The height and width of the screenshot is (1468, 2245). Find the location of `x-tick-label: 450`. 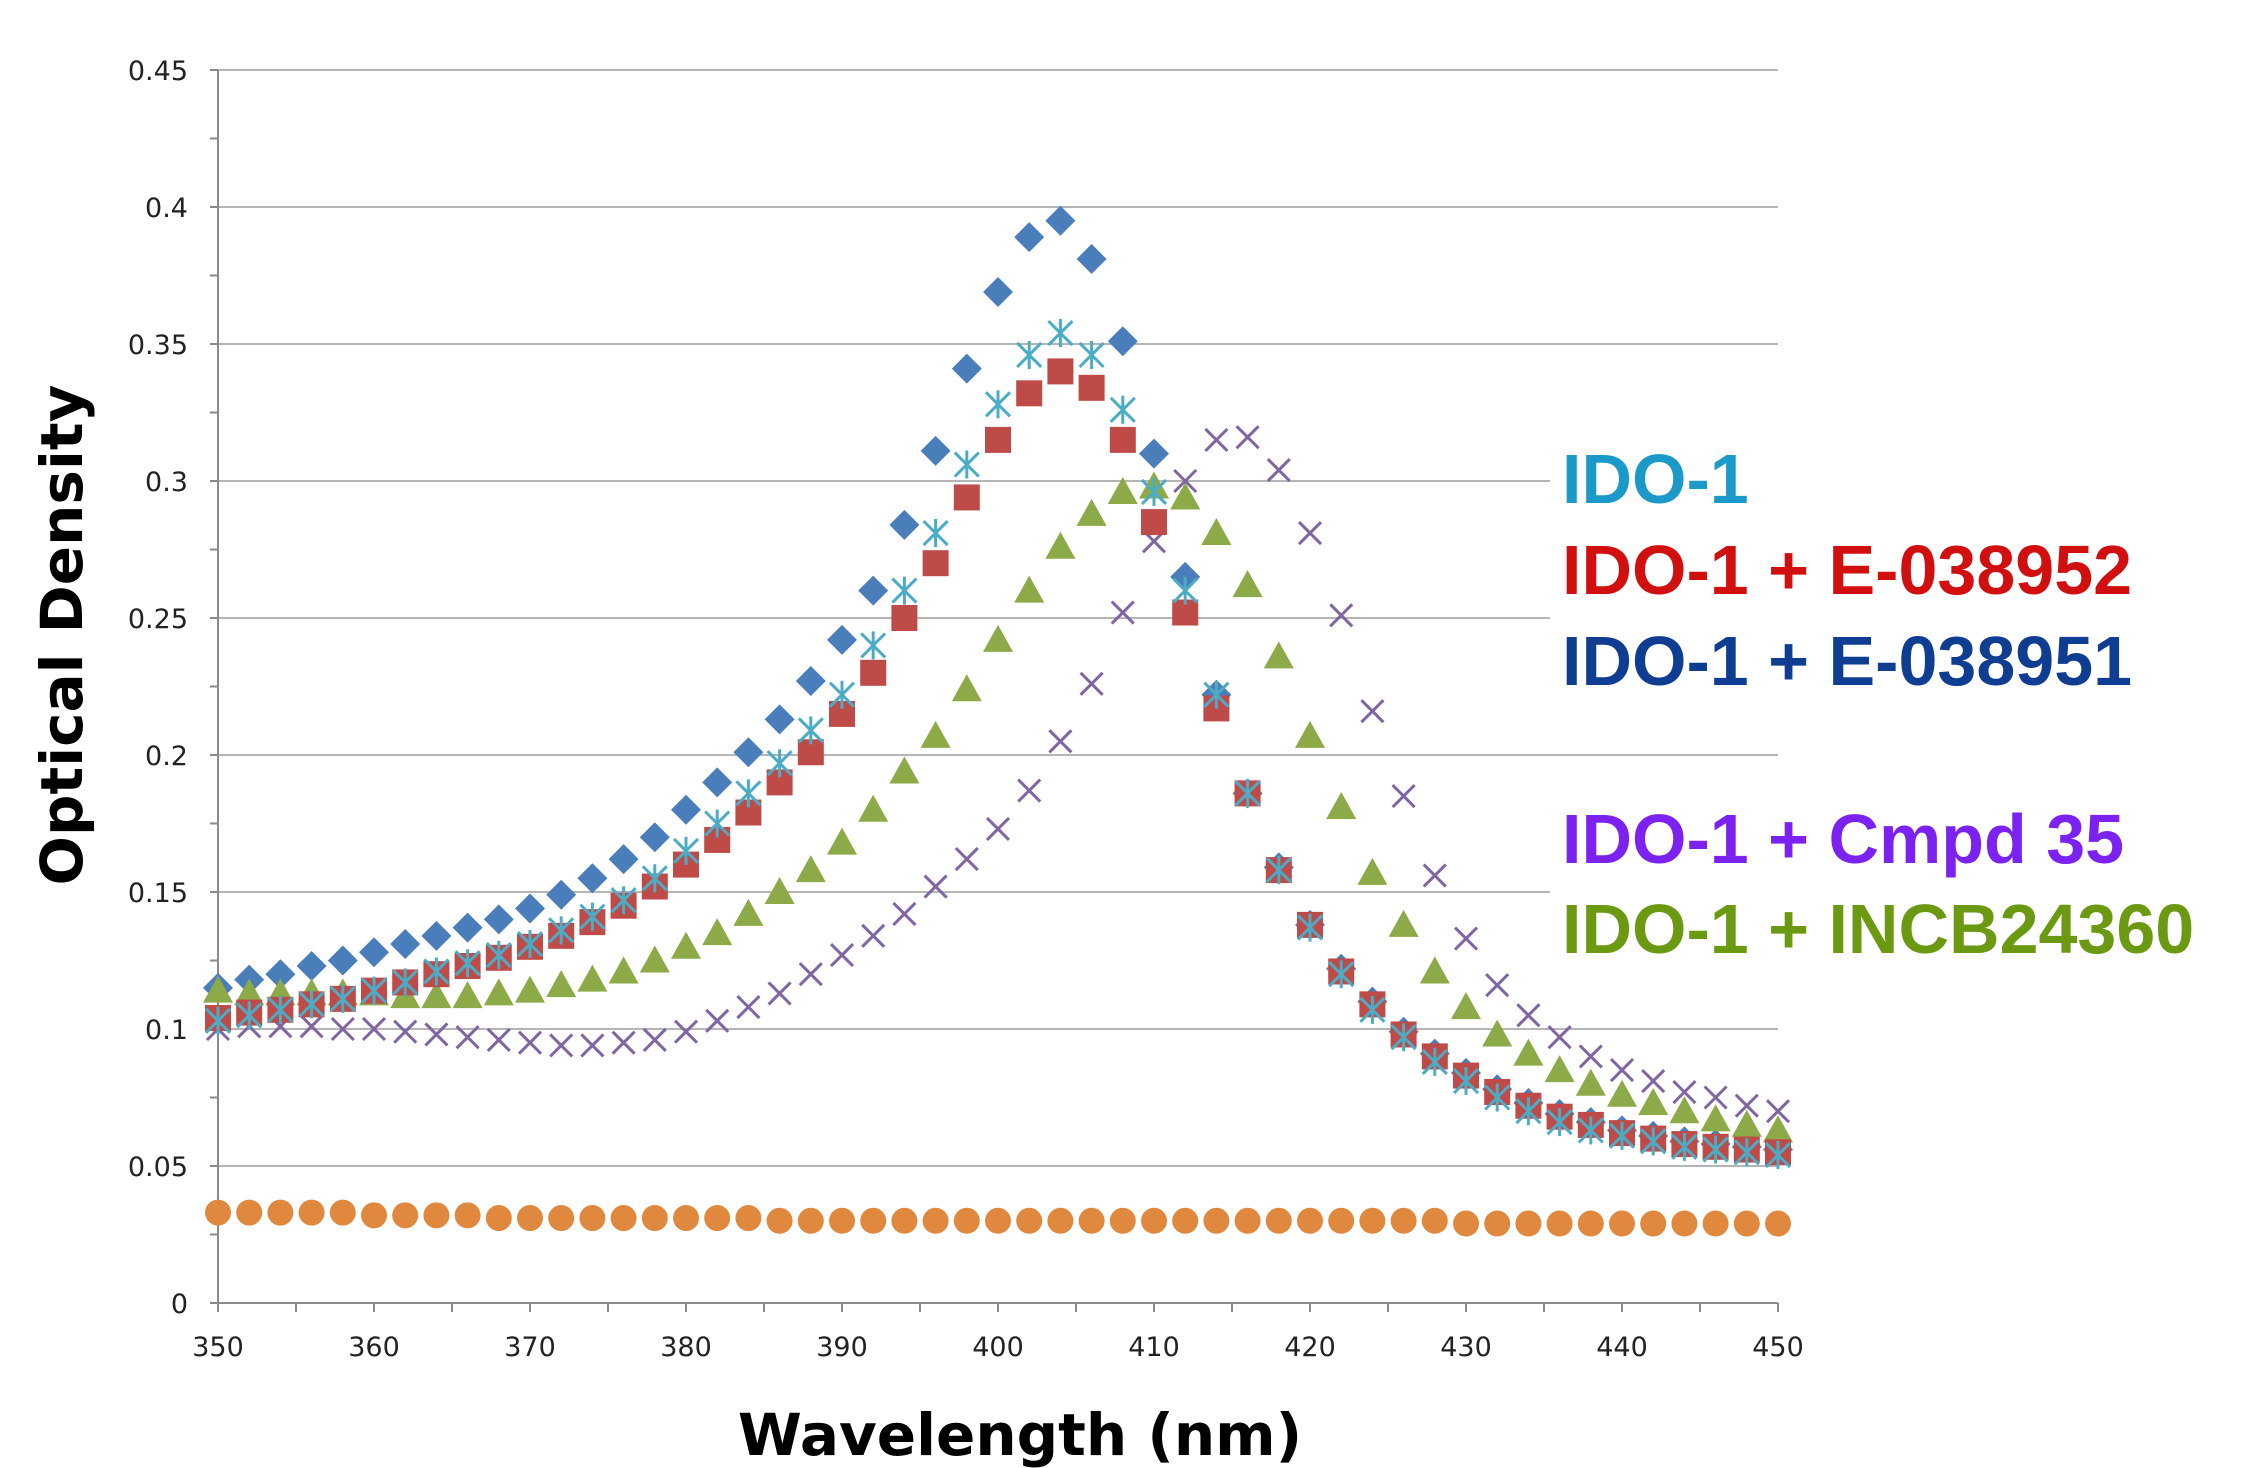

x-tick-label: 450 is located at coordinates (1778, 1347).